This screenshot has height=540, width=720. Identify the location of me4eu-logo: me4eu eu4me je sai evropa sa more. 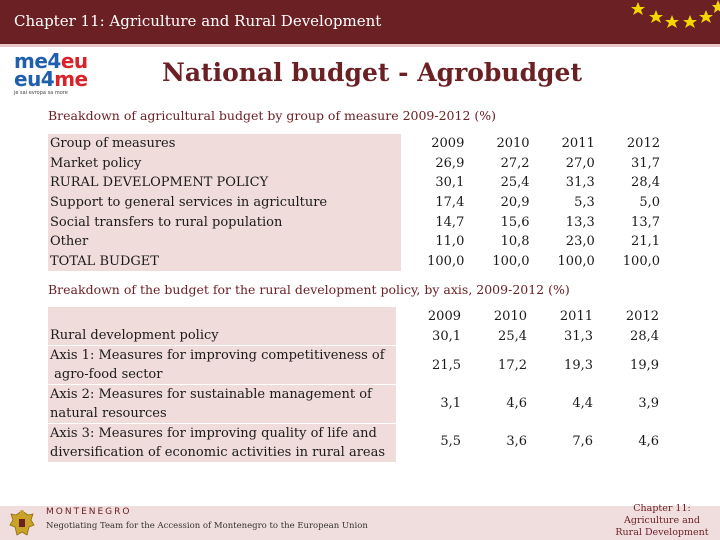
(51, 72).